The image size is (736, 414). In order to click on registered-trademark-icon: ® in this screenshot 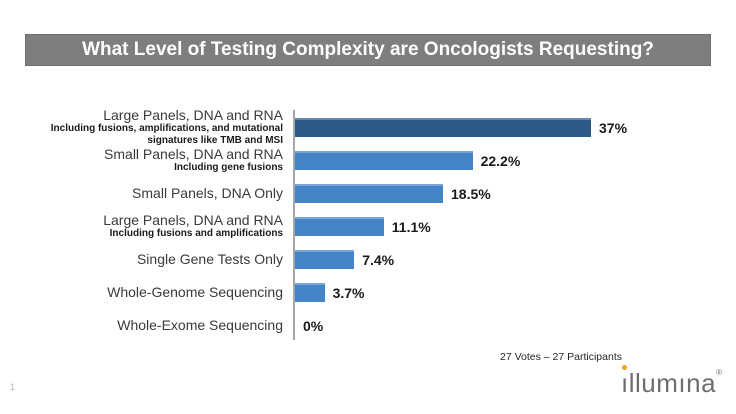, I will do `click(719, 372)`.